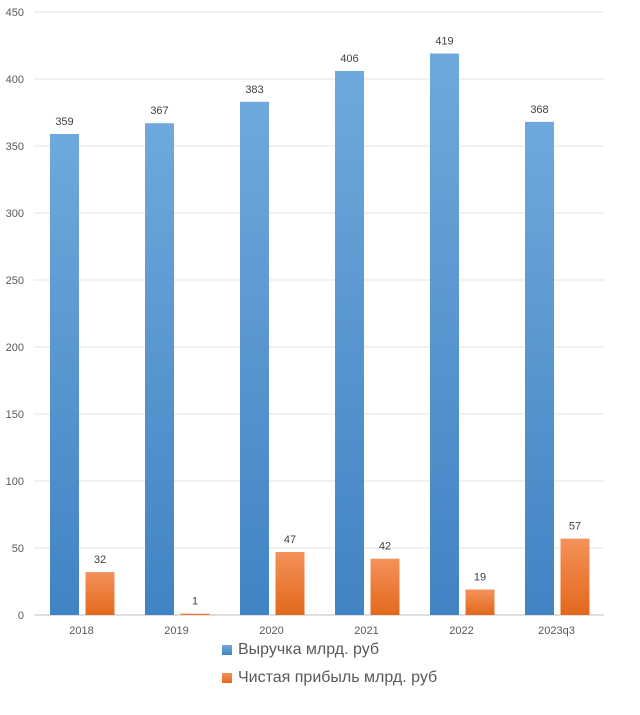  I want to click on y-tick-label: 300, so click(15, 214).